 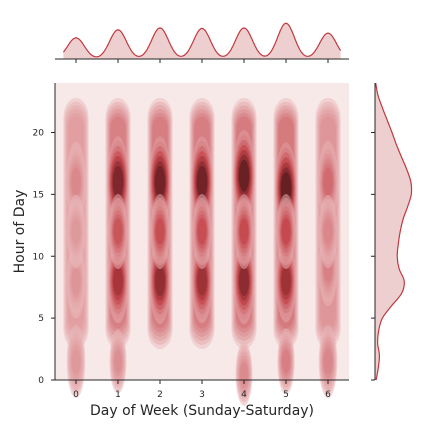 I want to click on top-marginal-curve, so click(x=202, y=40).